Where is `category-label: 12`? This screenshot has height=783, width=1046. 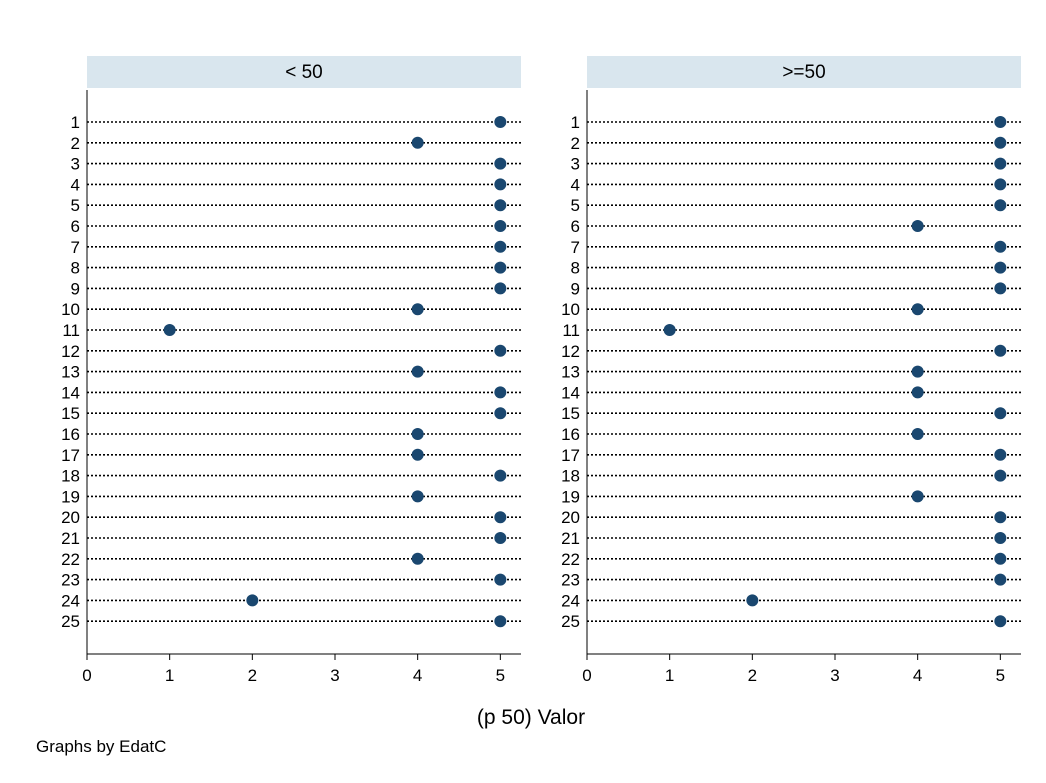
category-label: 12 is located at coordinates (570, 351).